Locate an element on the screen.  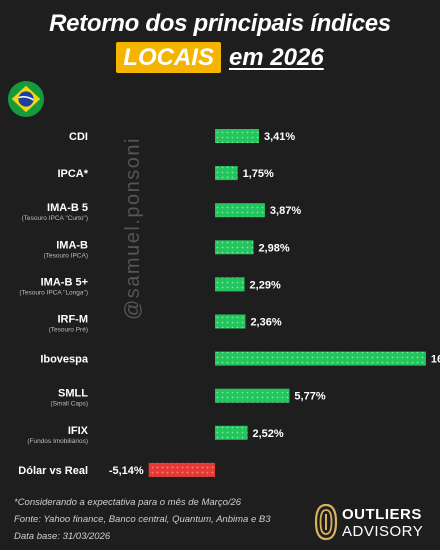
value-label-d-lar-vs-real: -5,14% is located at coordinates (126, 471).